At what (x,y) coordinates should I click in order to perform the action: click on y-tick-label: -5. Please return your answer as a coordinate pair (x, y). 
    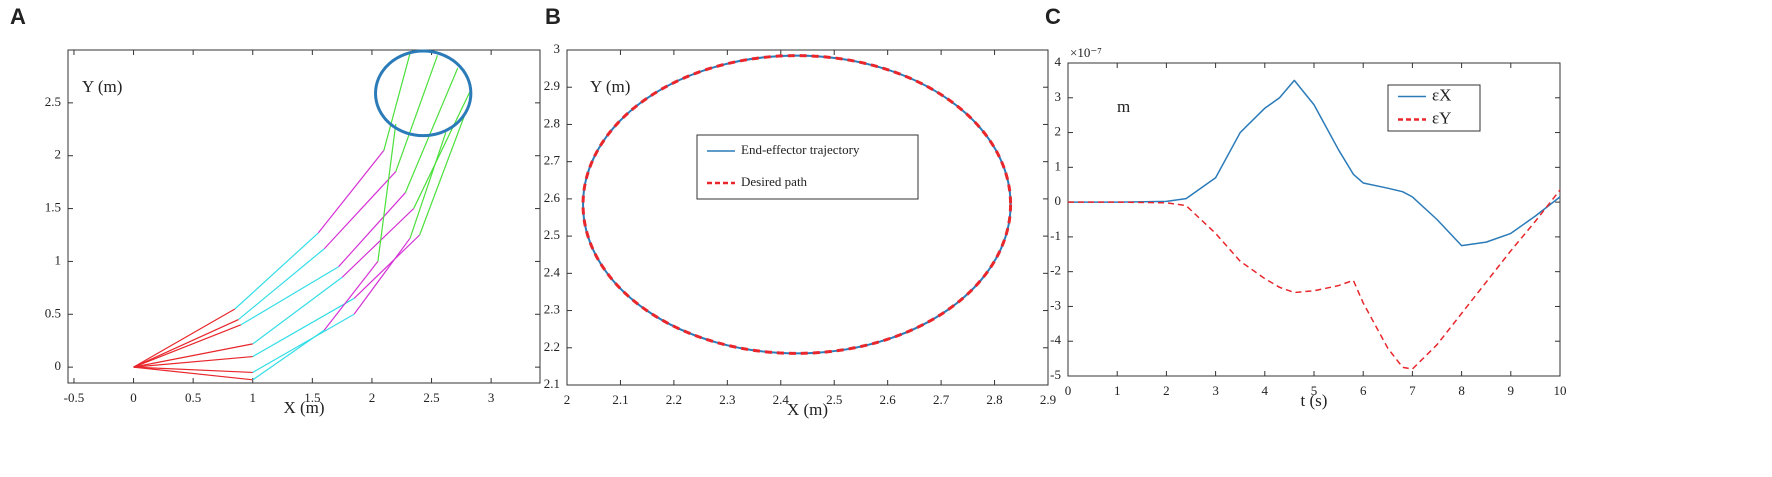
    Looking at the image, I should click on (1055, 374).